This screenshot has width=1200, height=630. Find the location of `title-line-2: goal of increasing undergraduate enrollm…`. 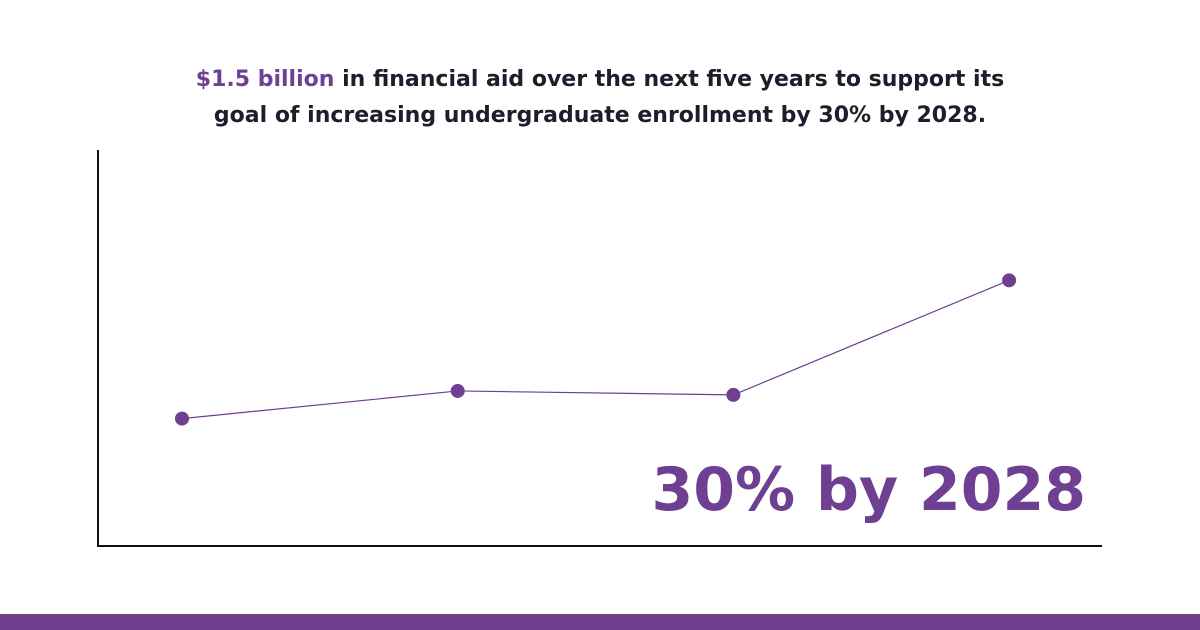

title-line-2: goal of increasing undergraduate enrollm… is located at coordinates (600, 115).